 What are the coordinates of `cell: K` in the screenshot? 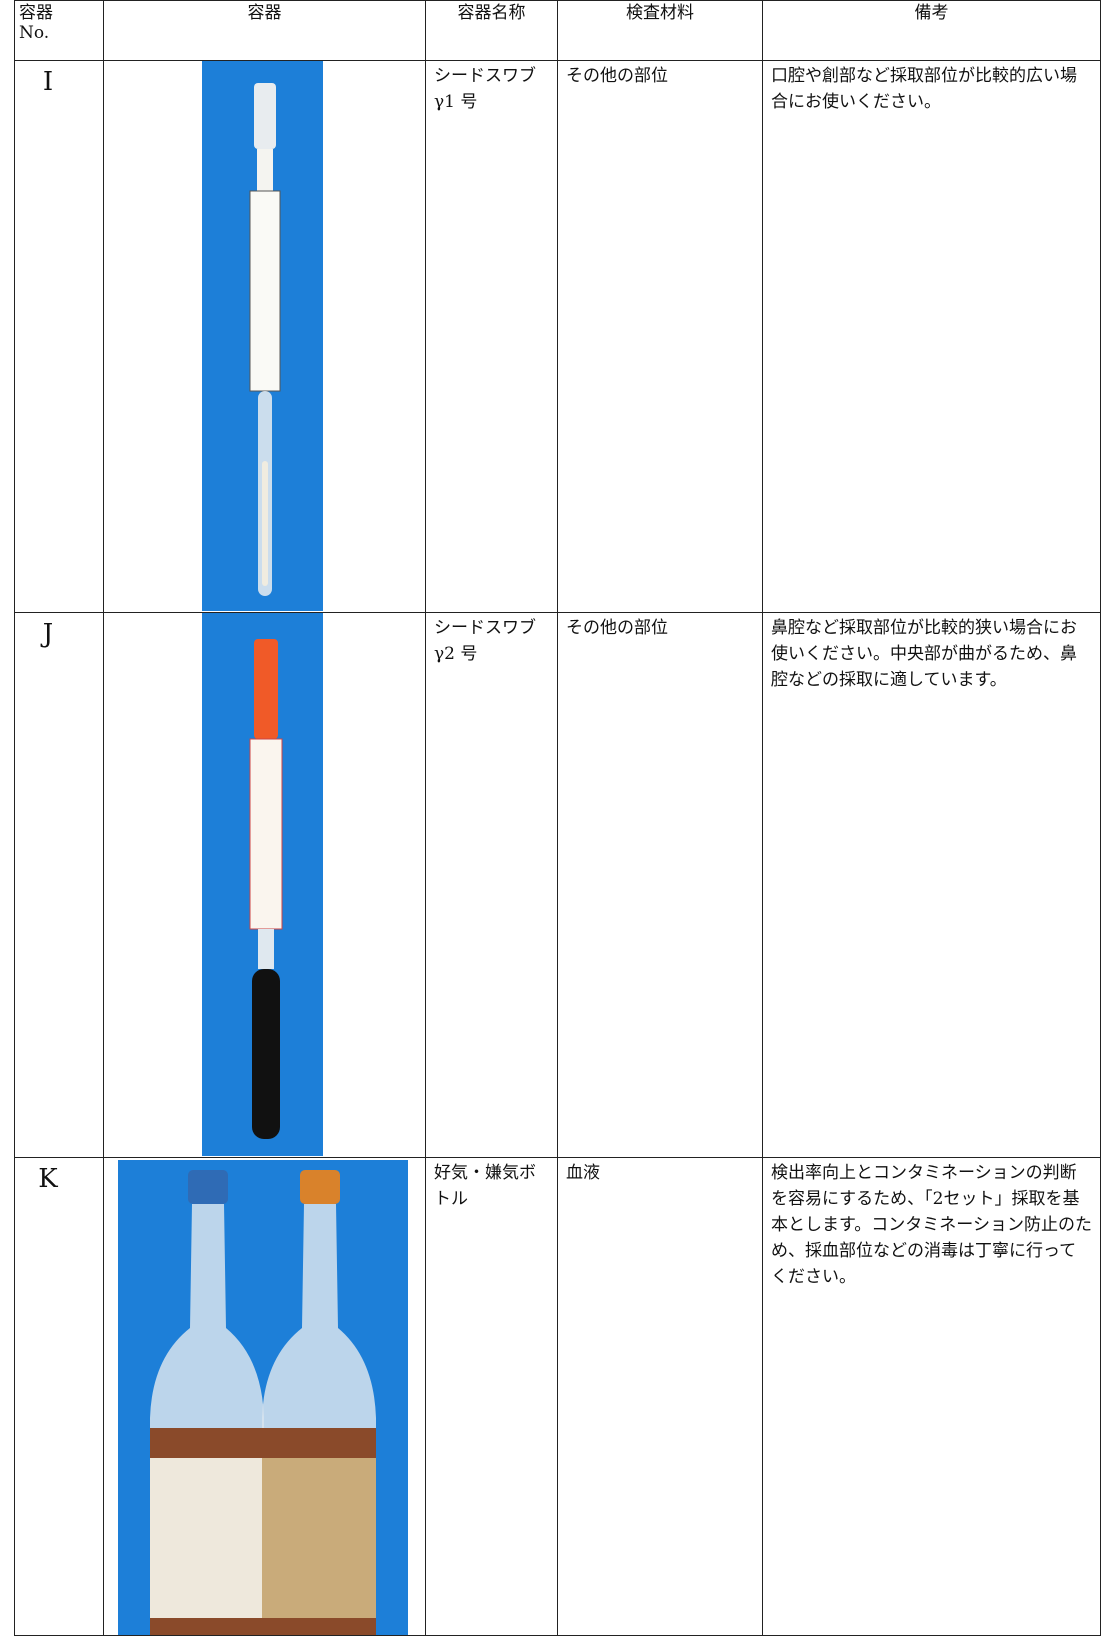 It's located at (59, 1396).